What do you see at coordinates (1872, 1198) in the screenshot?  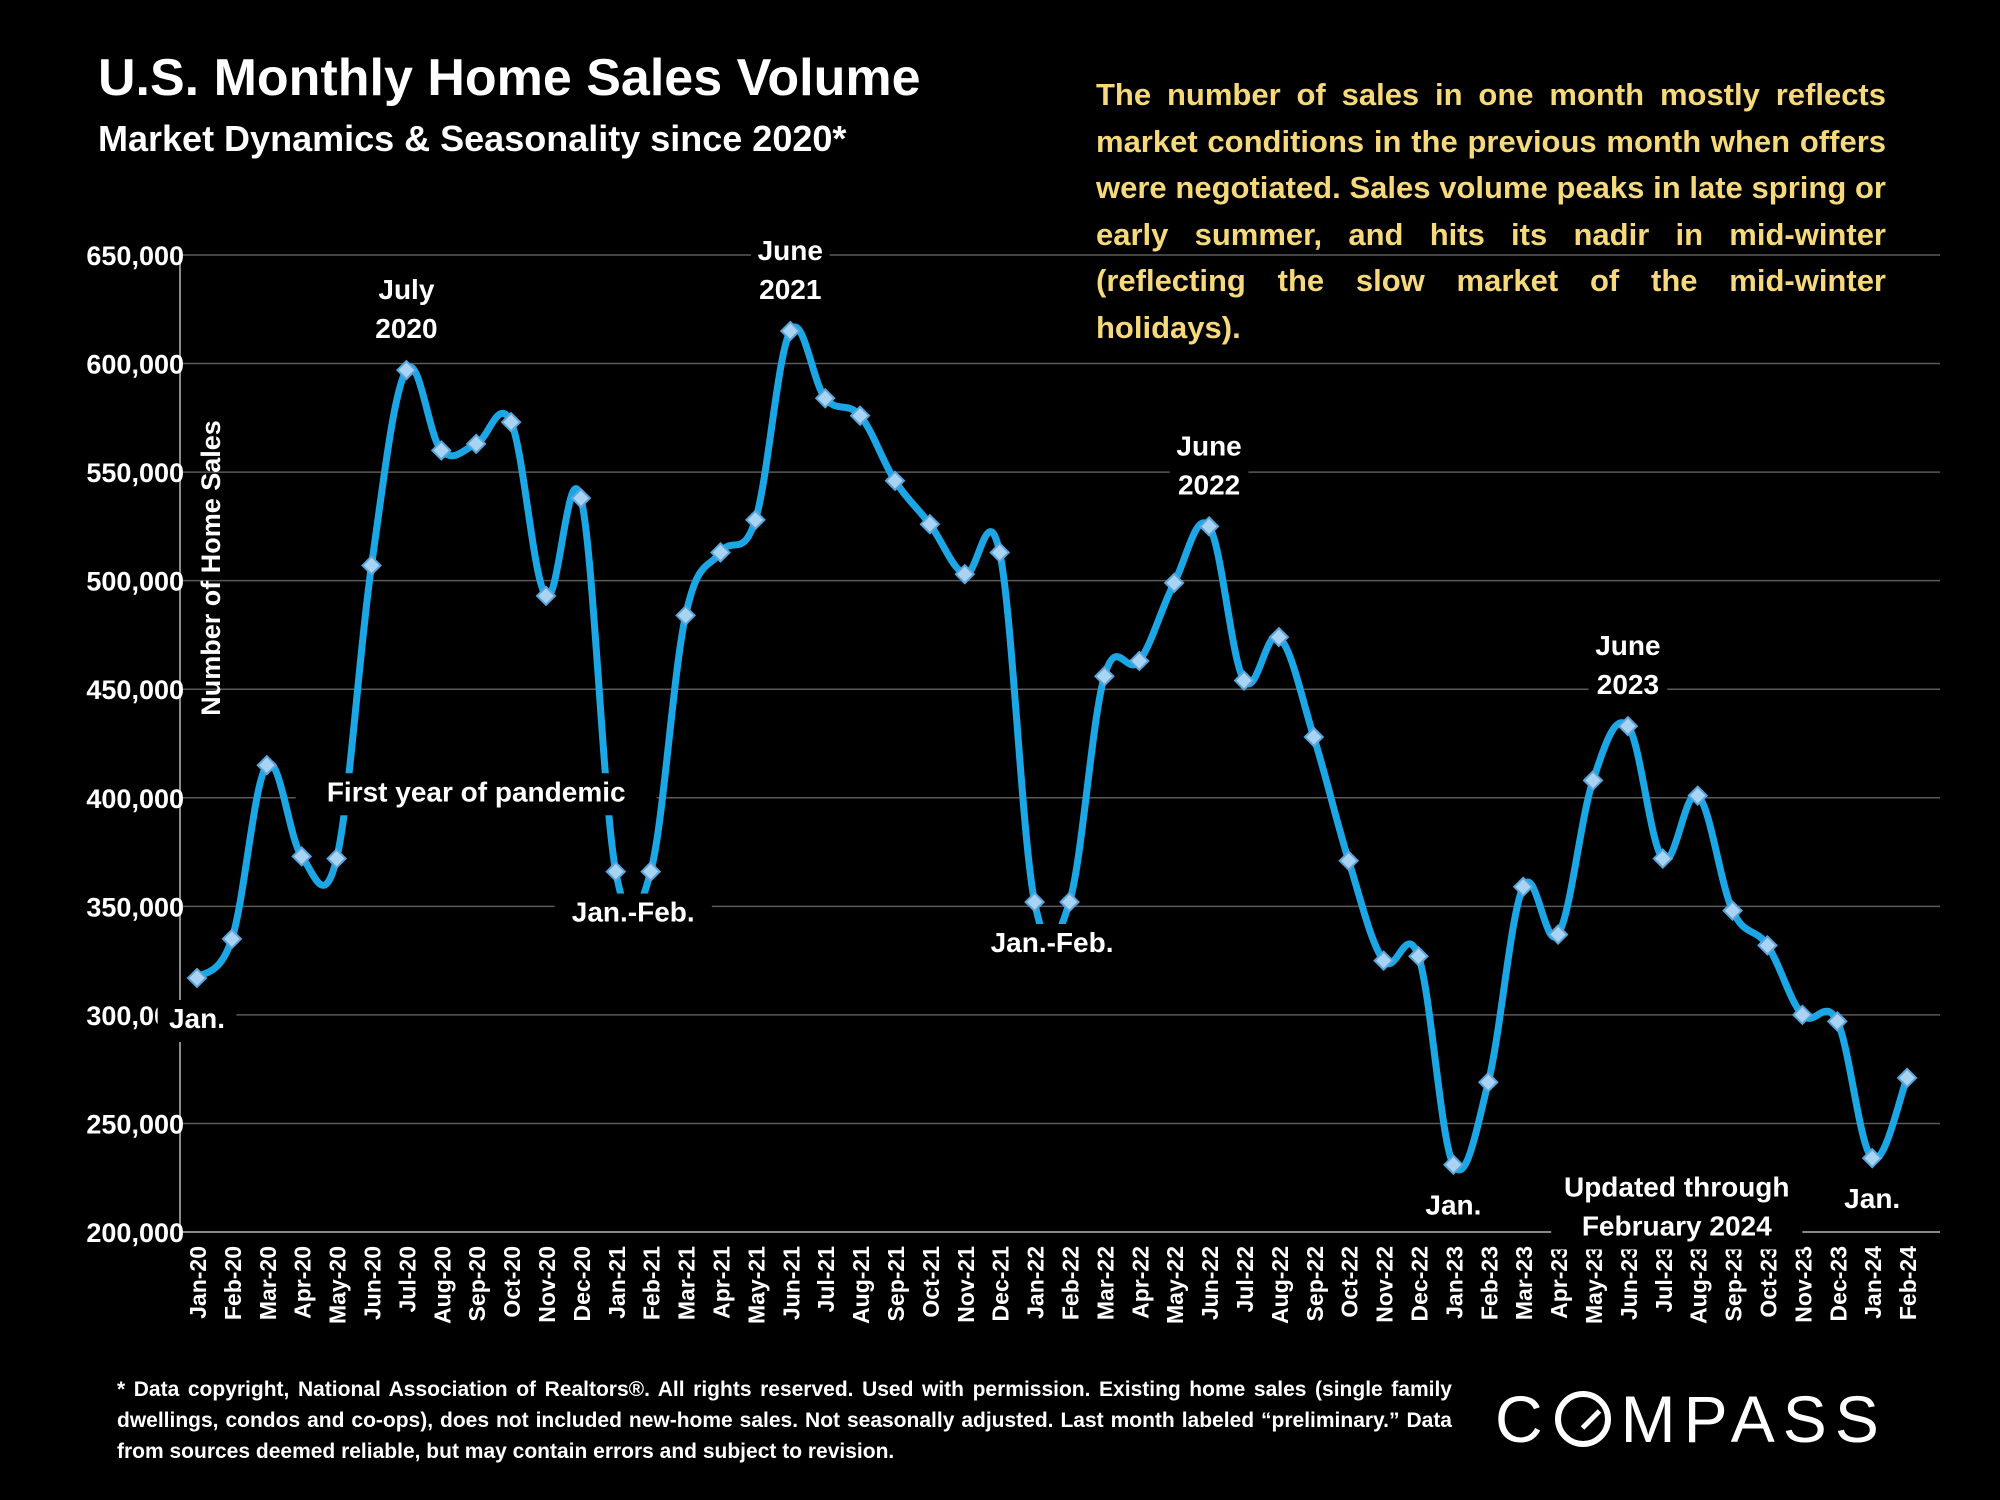 I see `annotation-jan-2024: Jan.` at bounding box center [1872, 1198].